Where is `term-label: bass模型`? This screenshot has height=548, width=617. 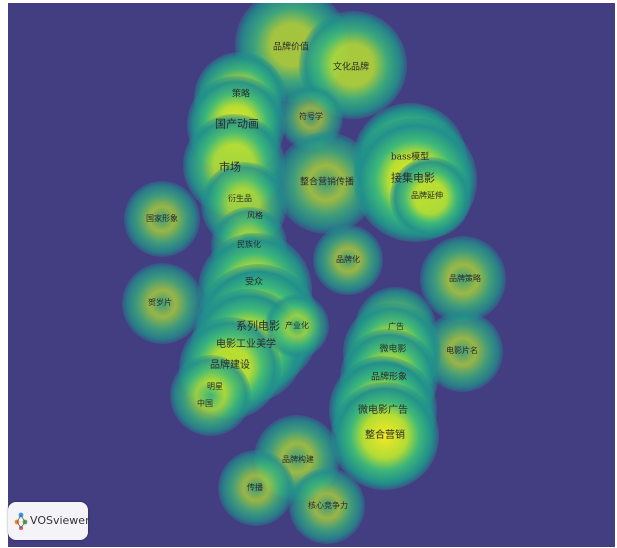 term-label: bass模型 is located at coordinates (410, 157).